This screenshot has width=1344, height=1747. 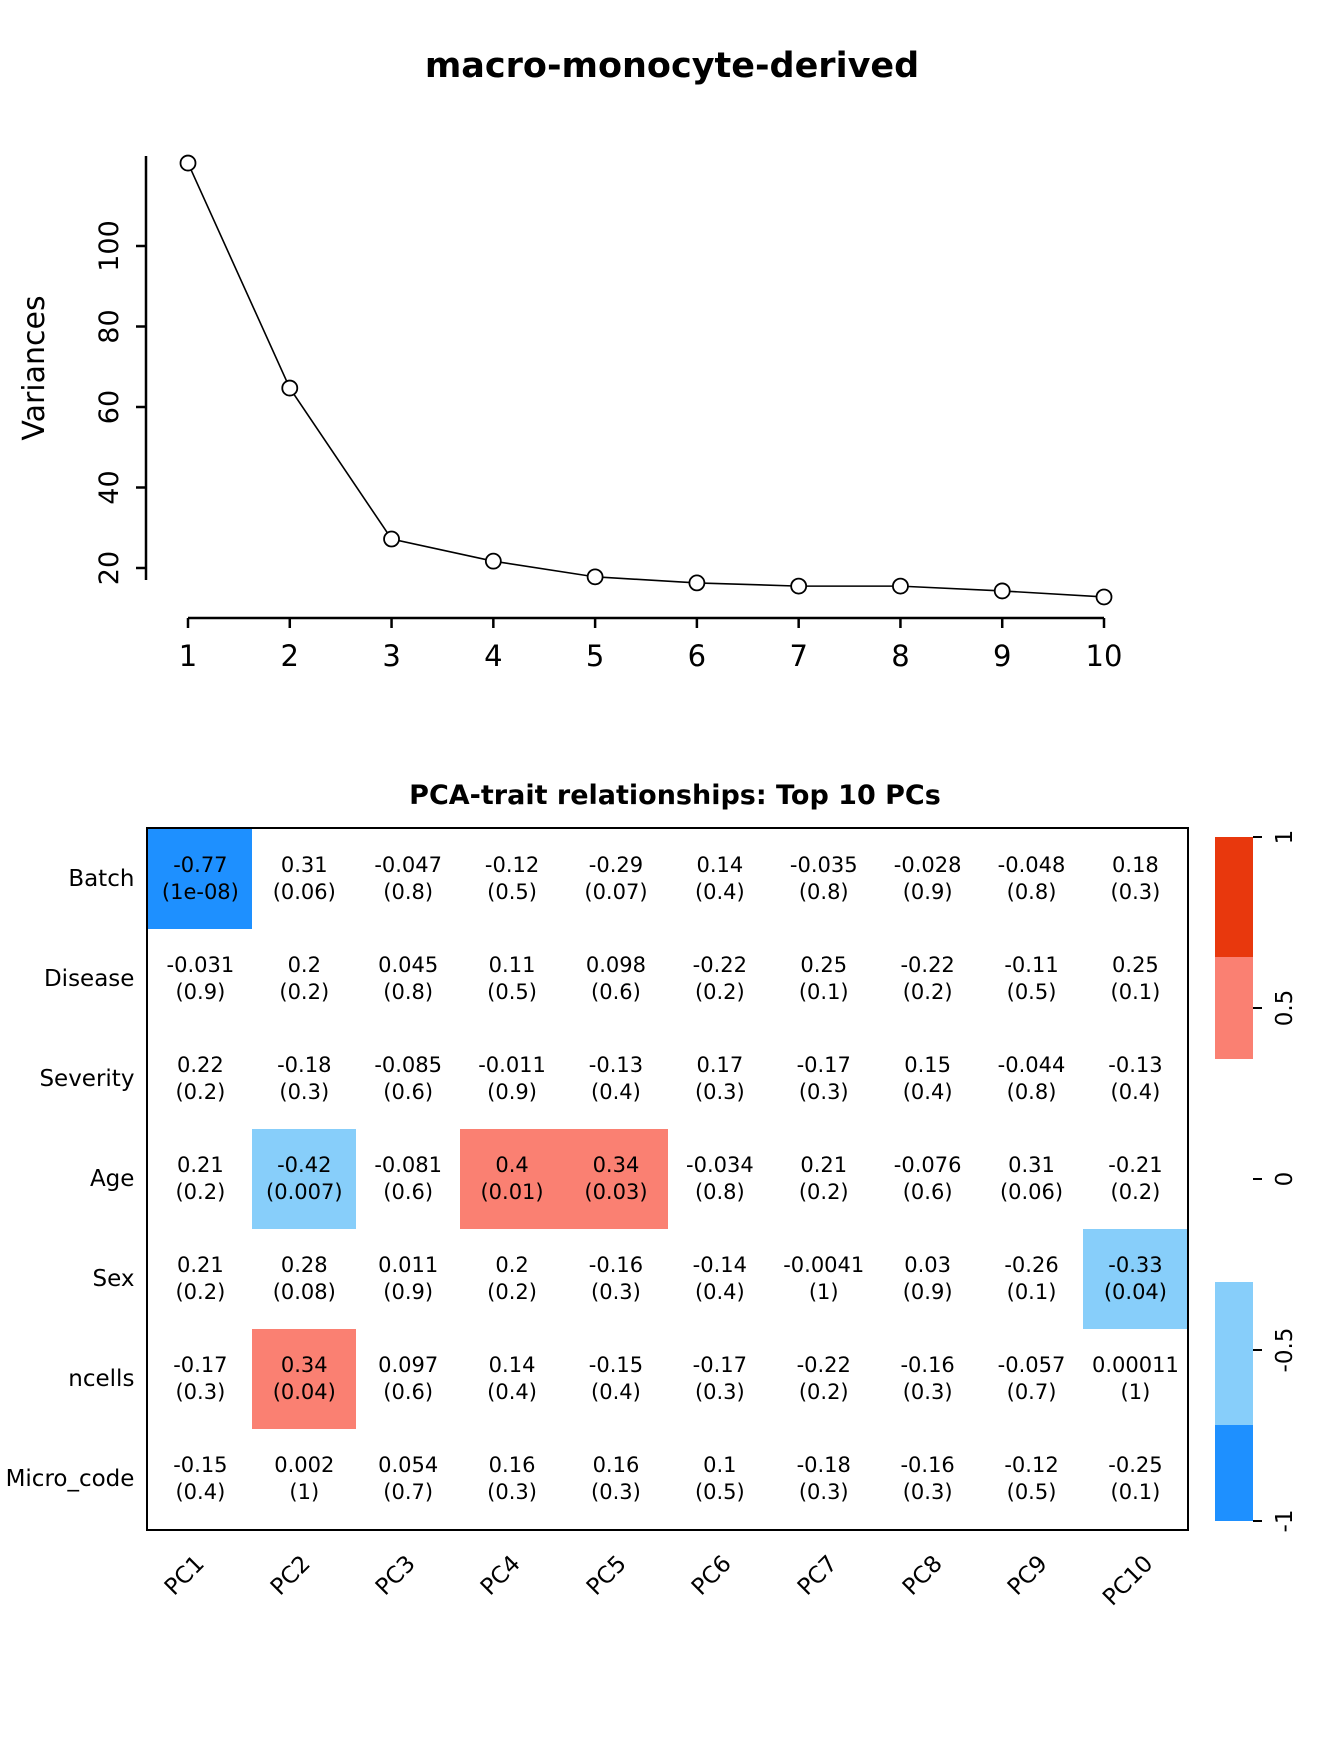 What do you see at coordinates (1234, 1353) in the screenshot?
I see `colorbar-segment-weak_neg` at bounding box center [1234, 1353].